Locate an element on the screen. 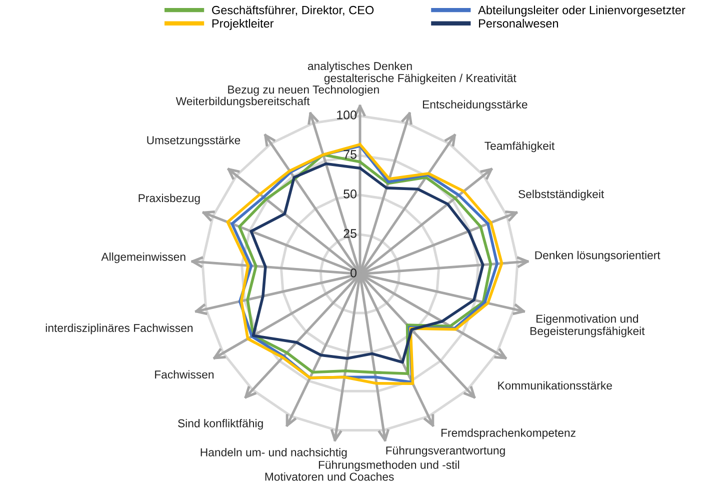  spoke-label: Umsetzungsstärke is located at coordinates (193, 141).